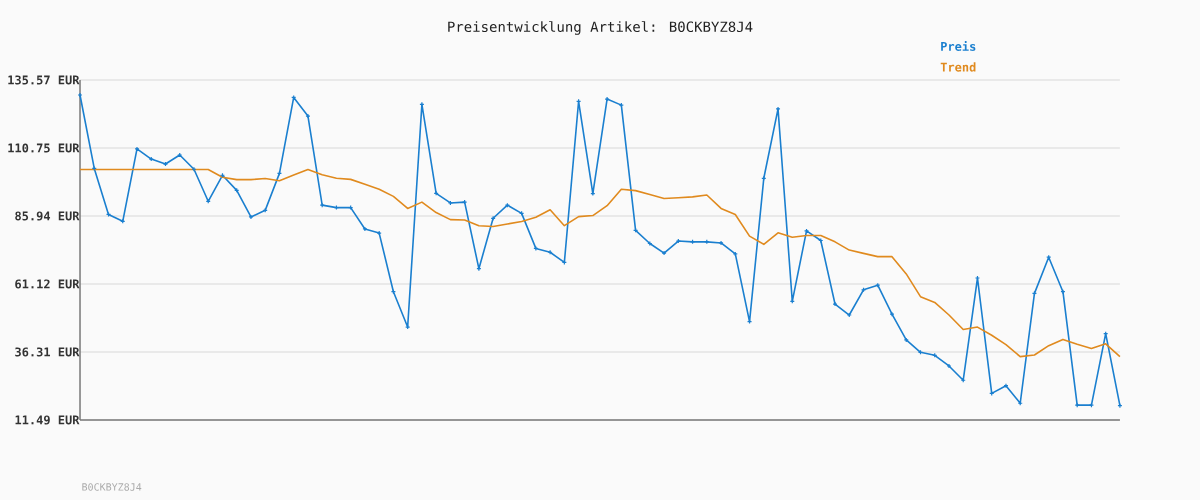 The width and height of the screenshot is (1200, 500). Describe the element at coordinates (44, 148) in the screenshot. I see `y-tick-label: 110.75 EUR` at that location.